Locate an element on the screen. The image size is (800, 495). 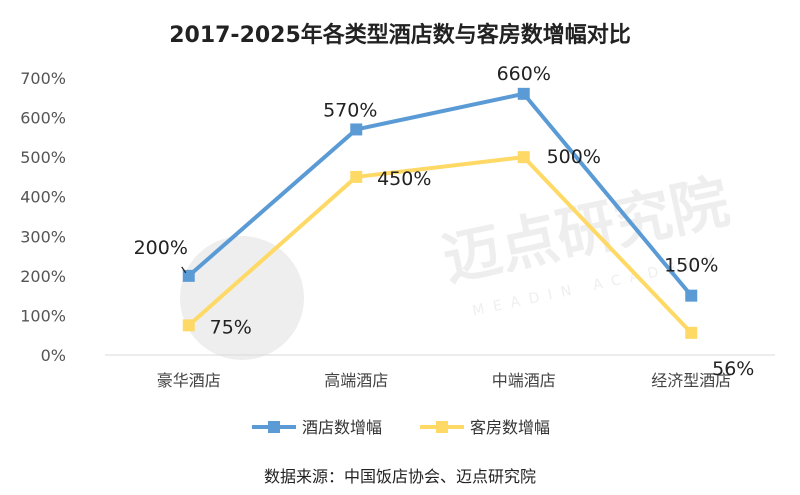
legend-label: 客房数增幅 is located at coordinates (510, 427).